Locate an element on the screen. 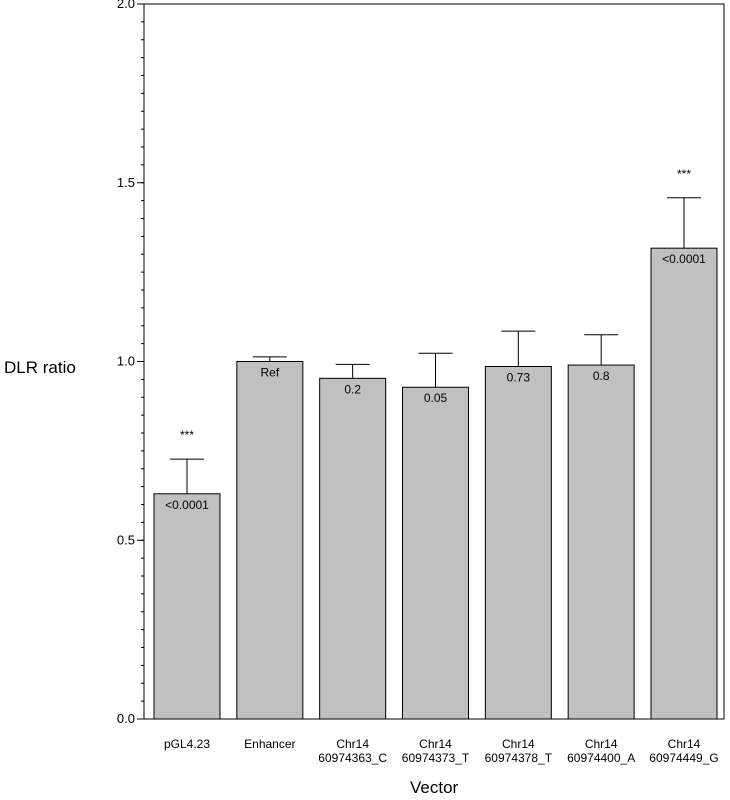 The height and width of the screenshot is (800, 730). x-tick-label: 60974400_A is located at coordinates (601, 758).